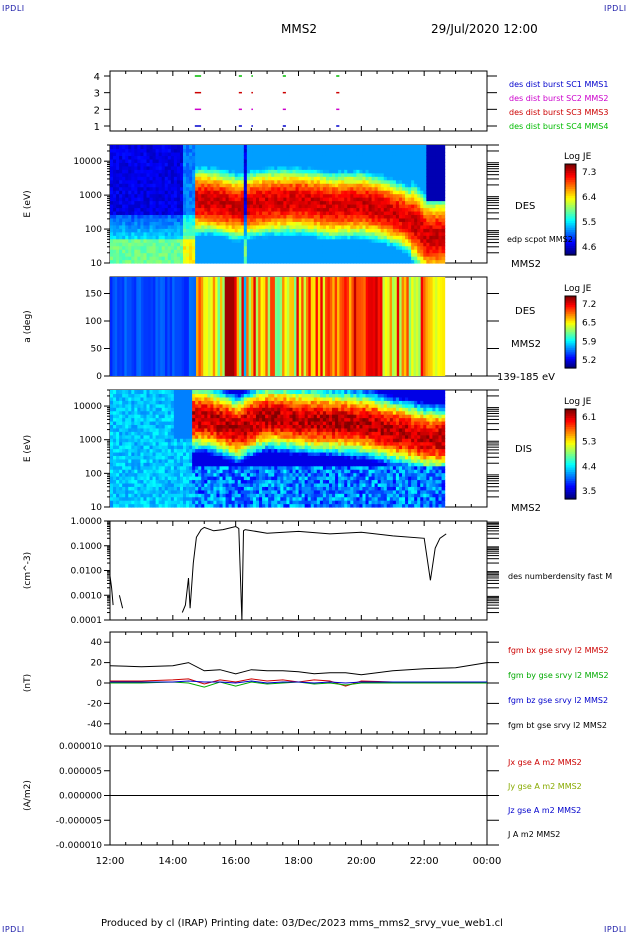 Image resolution: width=630 pixels, height=934 pixels. What do you see at coordinates (97, 264) in the screenshot?
I see `panel2-y-tick-label: 10` at bounding box center [97, 264].